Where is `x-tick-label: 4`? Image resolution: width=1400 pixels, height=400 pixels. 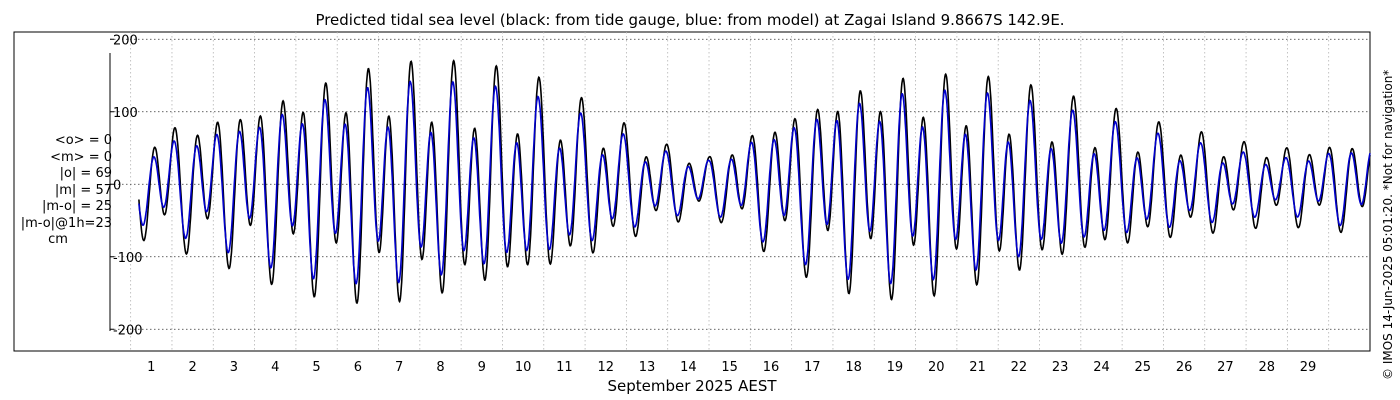 x-tick-label: 4 is located at coordinates (275, 367).